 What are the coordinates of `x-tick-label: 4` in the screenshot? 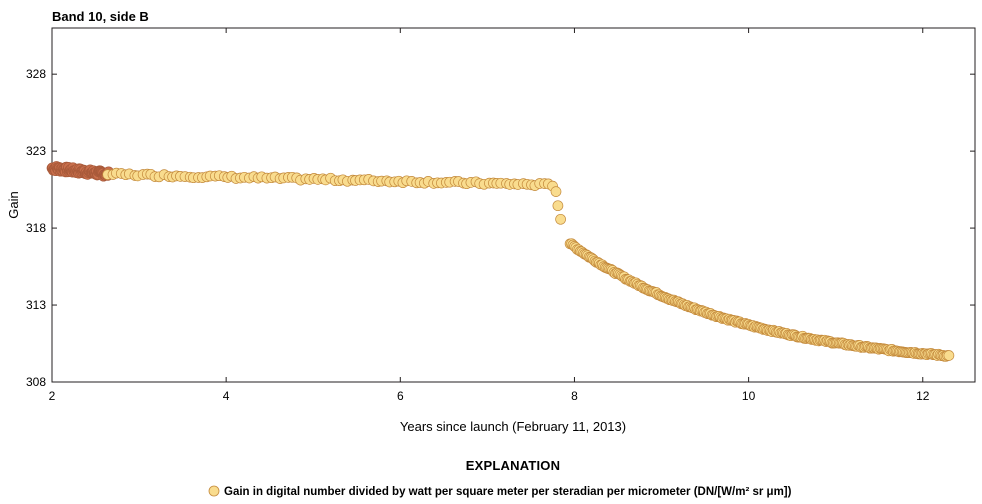 It's located at (226, 396).